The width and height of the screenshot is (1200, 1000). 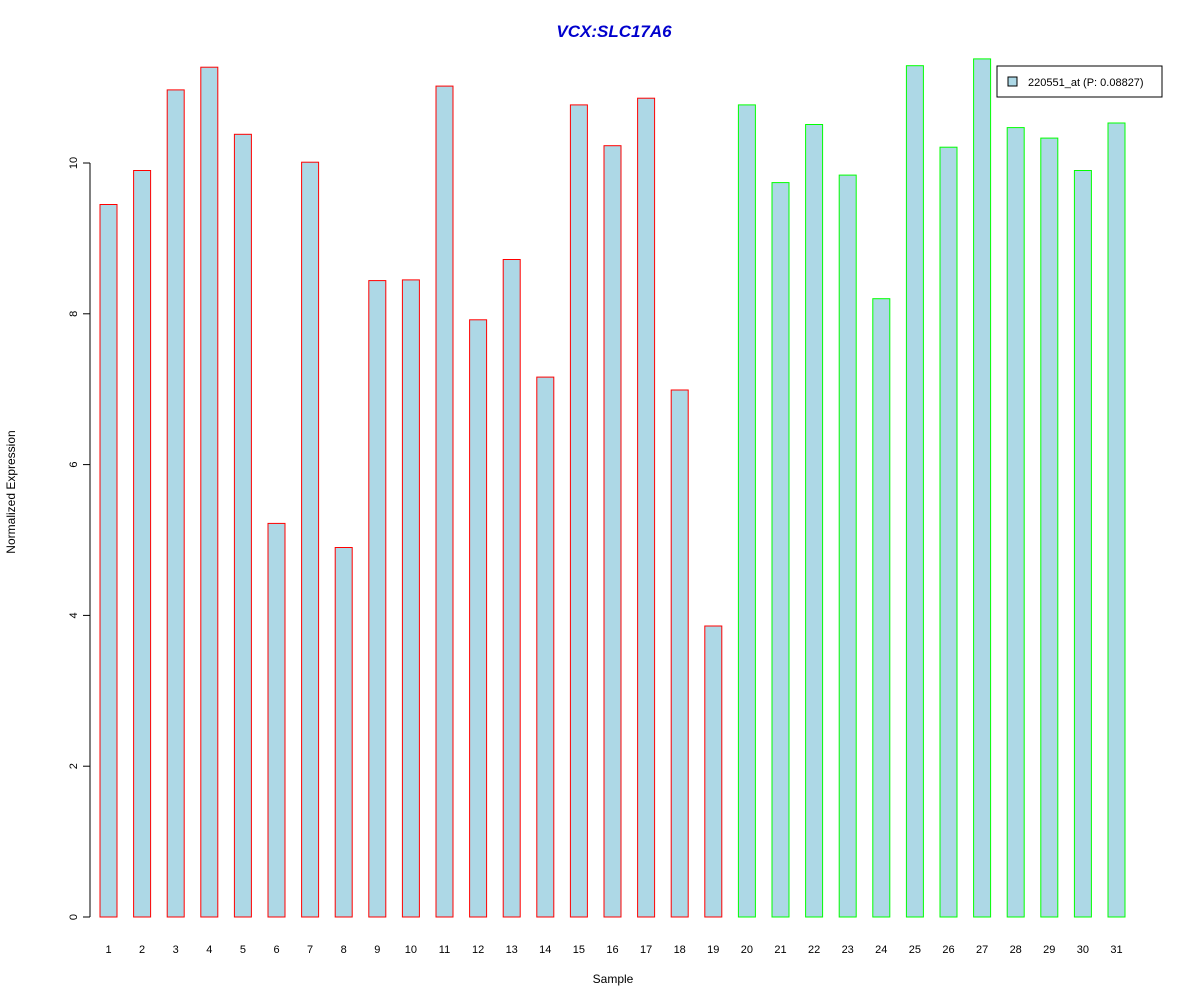 What do you see at coordinates (780, 950) in the screenshot?
I see `x-tick-label: 21` at bounding box center [780, 950].